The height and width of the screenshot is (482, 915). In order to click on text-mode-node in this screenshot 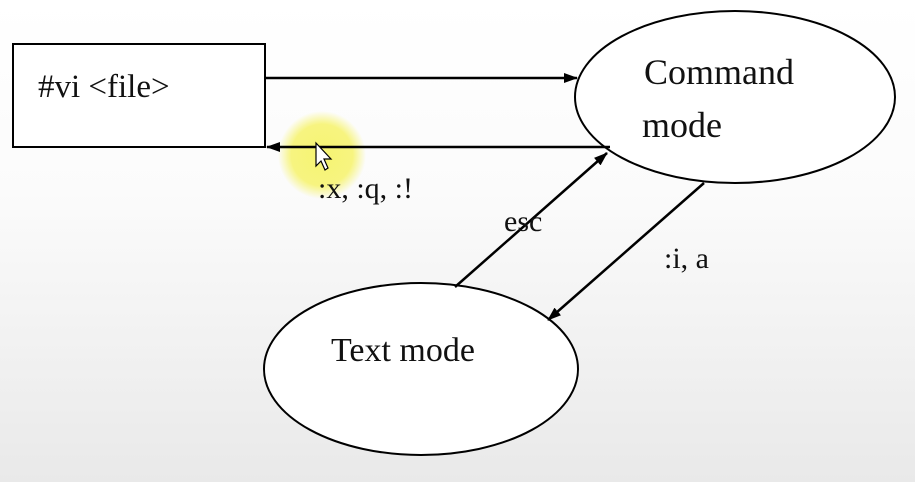, I will do `click(421, 369)`.